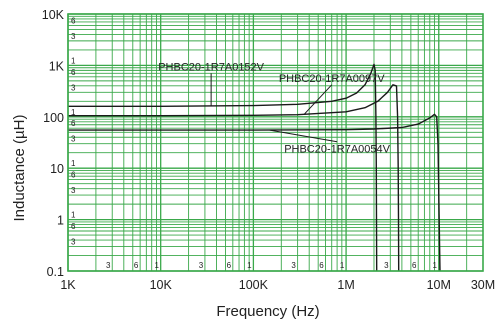  What do you see at coordinates (345, 285) in the screenshot?
I see `x-tick-label: 1M` at bounding box center [345, 285].